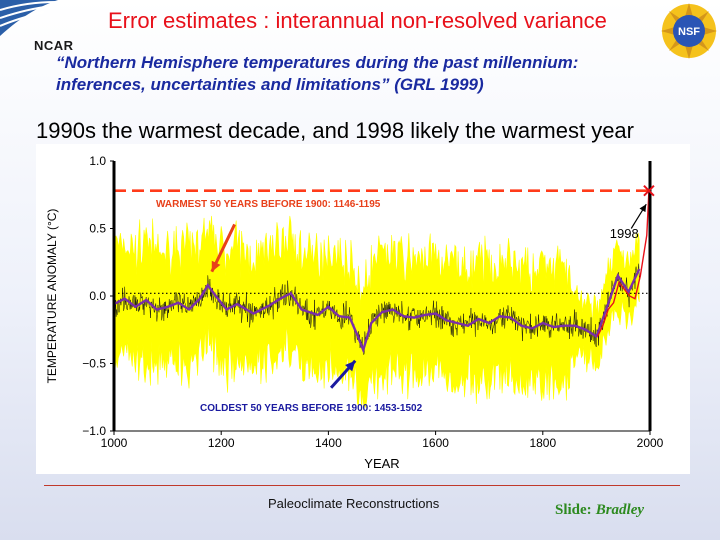 Image resolution: width=720 pixels, height=540 pixels. Describe the element at coordinates (54, 45) in the screenshot. I see `ncar-logo-text: NCAR` at that location.